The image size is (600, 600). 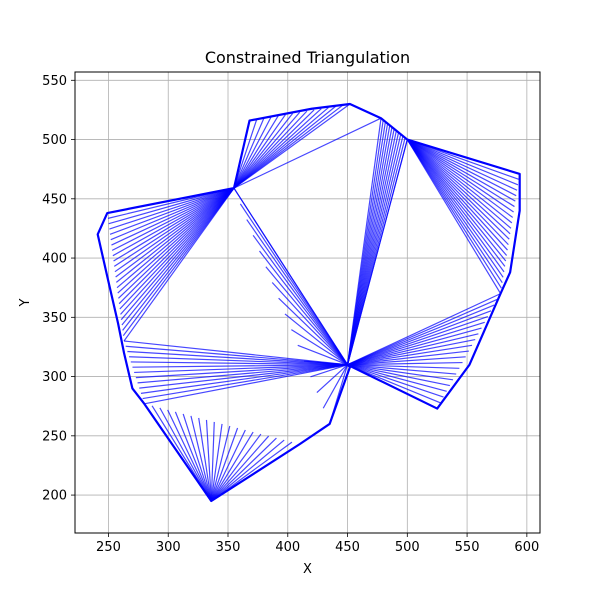 What do you see at coordinates (347, 547) in the screenshot?
I see `x-tick-label: 450` at bounding box center [347, 547].